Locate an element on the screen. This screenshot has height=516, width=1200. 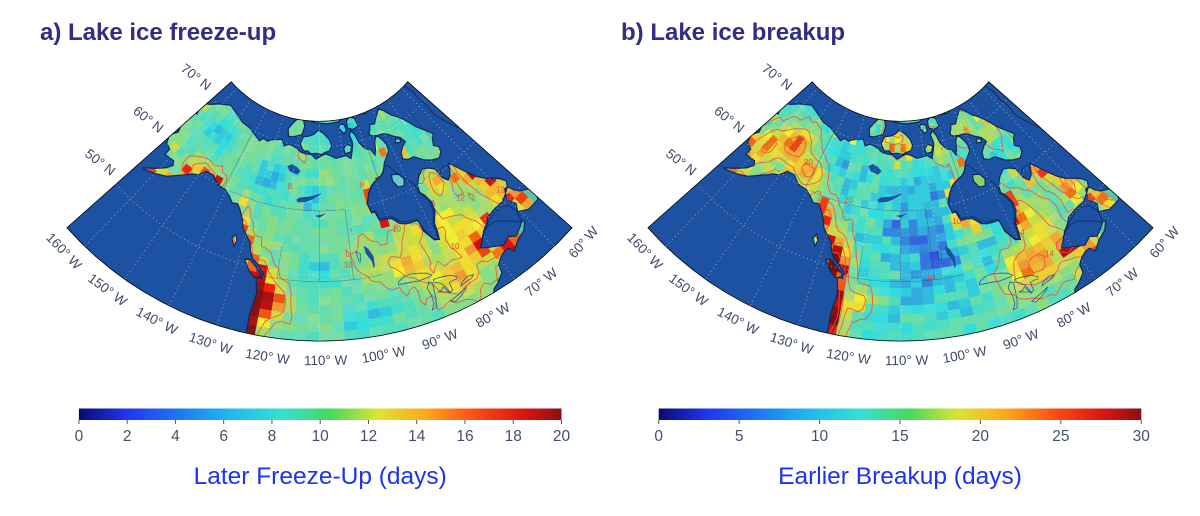
svg-text: 30 is located at coordinates (1142, 436).